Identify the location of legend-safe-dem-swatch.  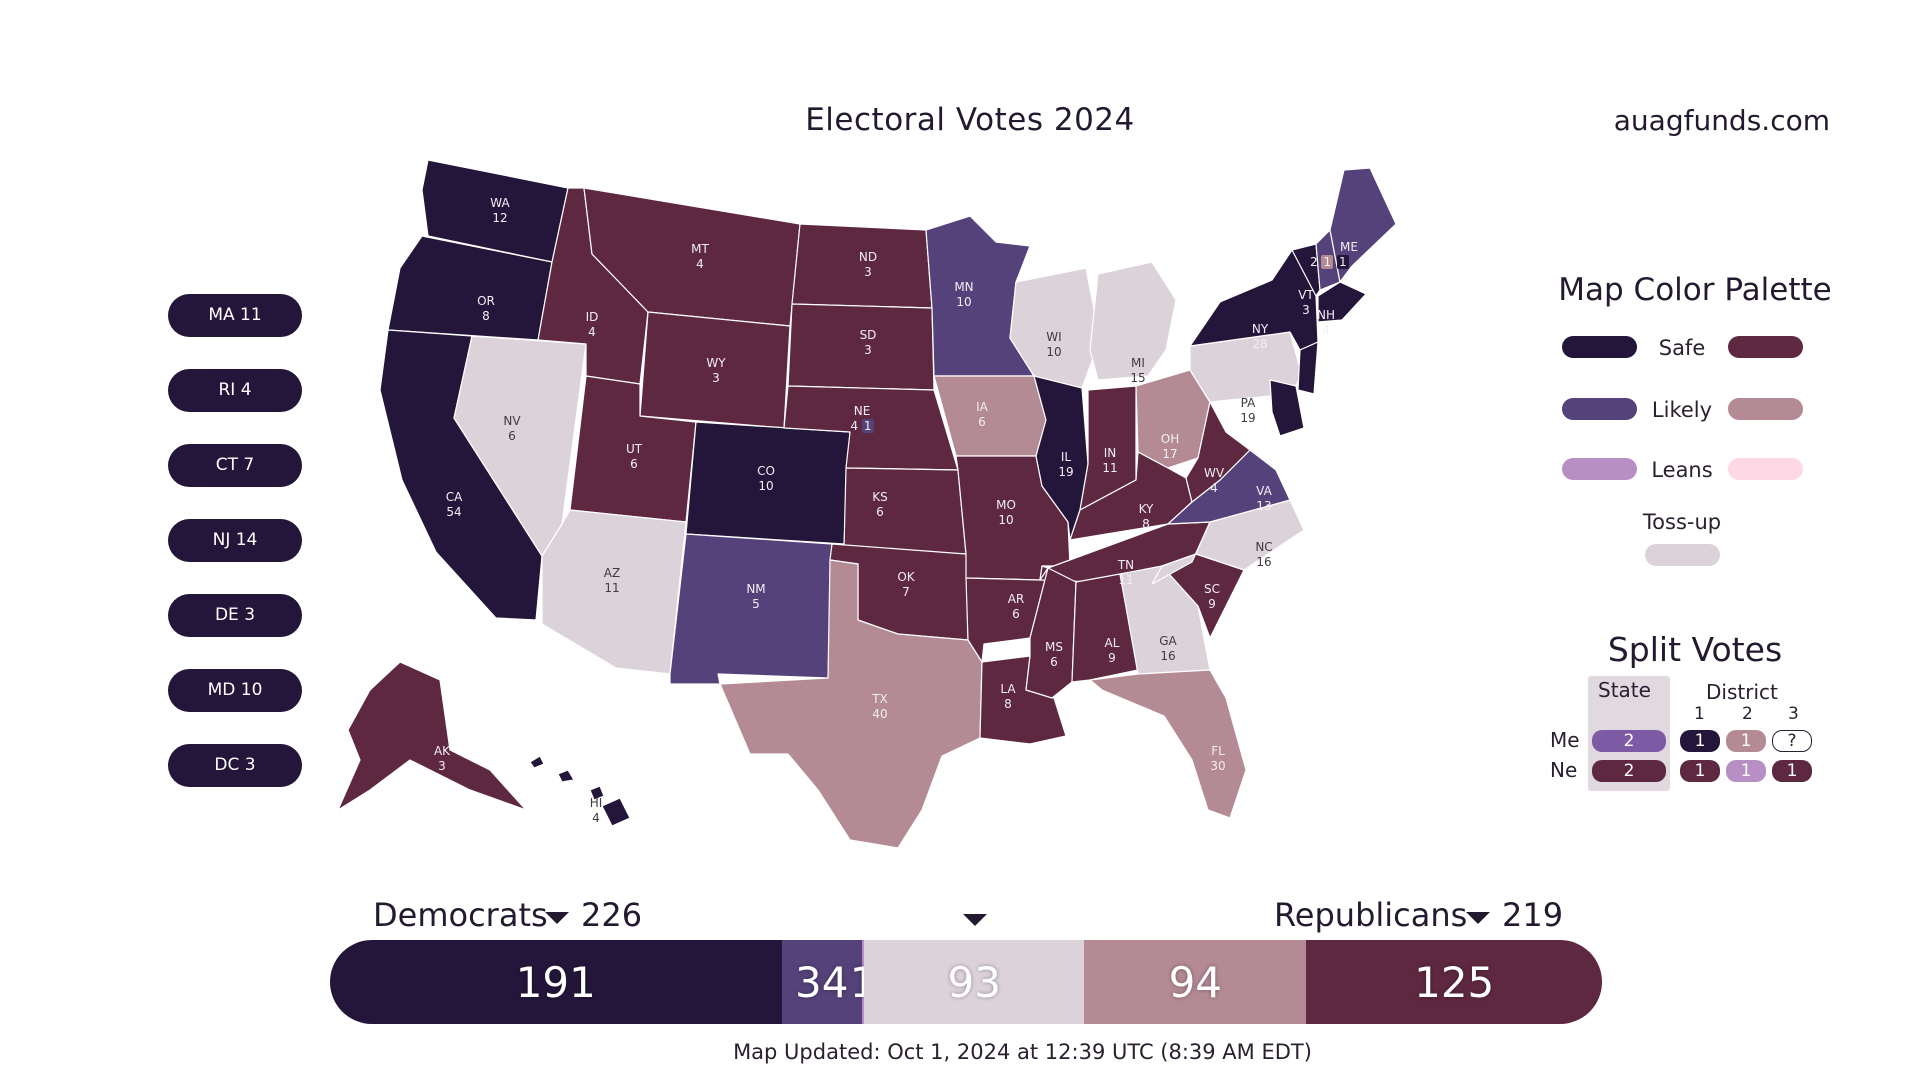
(1599, 347).